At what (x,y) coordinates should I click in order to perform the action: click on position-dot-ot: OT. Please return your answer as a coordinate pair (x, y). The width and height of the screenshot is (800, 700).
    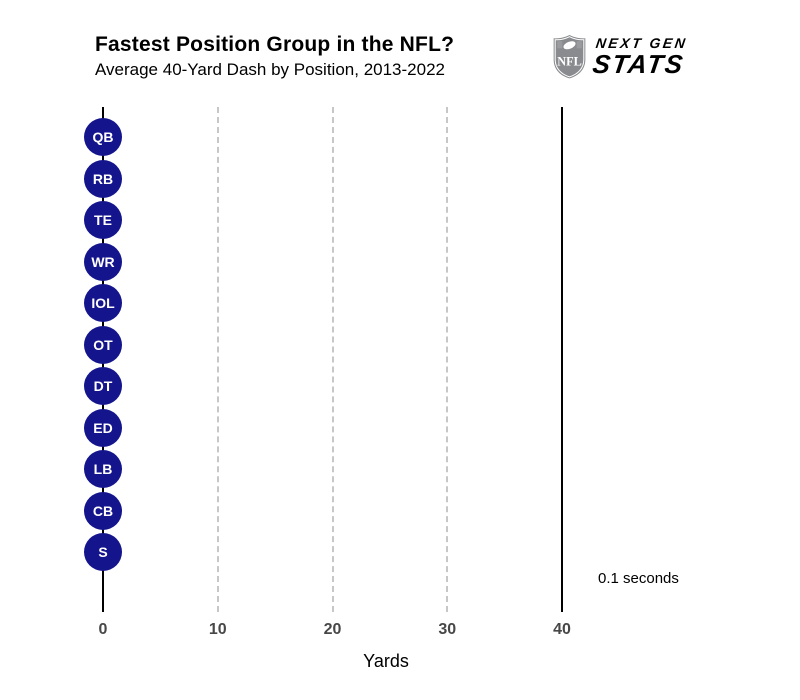
    Looking at the image, I should click on (103, 344).